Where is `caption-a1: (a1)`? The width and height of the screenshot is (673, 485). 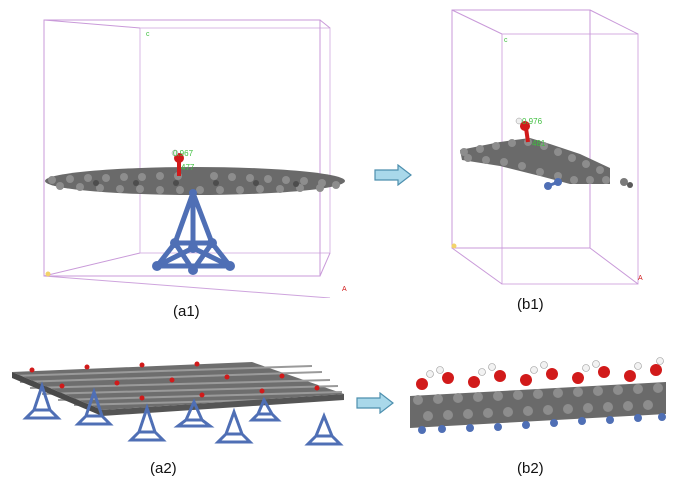 caption-a1: (a1) is located at coordinates (186, 311).